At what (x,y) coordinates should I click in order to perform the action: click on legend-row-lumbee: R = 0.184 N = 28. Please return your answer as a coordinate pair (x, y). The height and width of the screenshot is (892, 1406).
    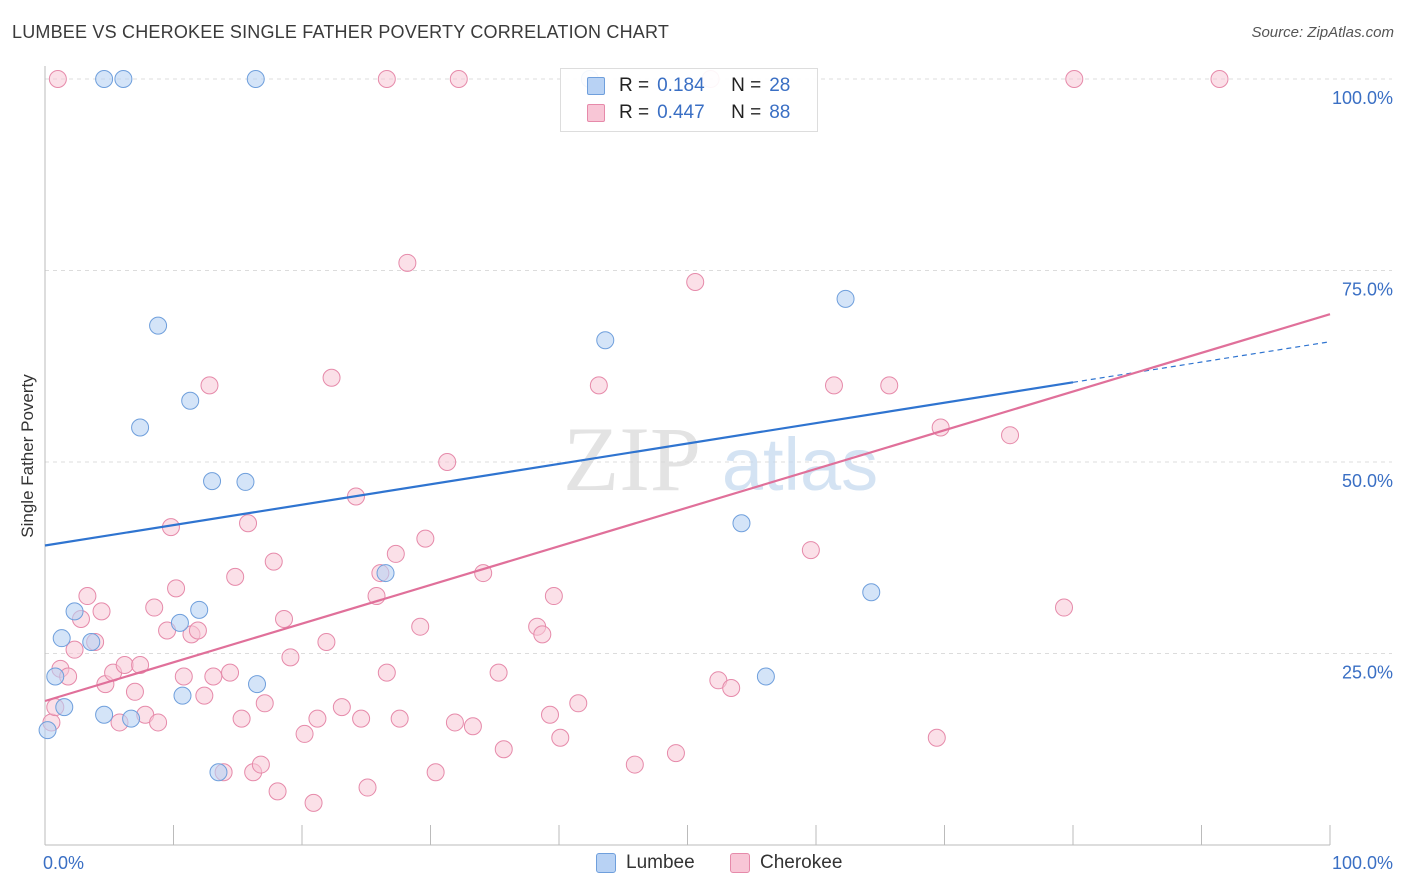
    Looking at the image, I should click on (688, 86).